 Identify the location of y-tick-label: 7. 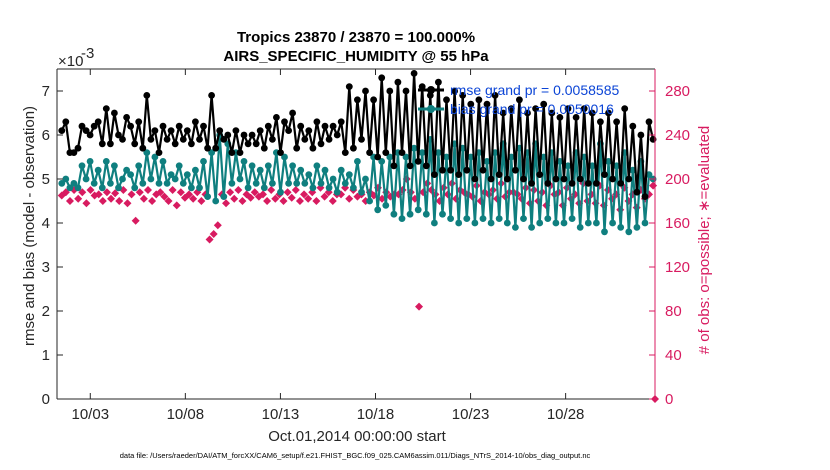
(46, 91).